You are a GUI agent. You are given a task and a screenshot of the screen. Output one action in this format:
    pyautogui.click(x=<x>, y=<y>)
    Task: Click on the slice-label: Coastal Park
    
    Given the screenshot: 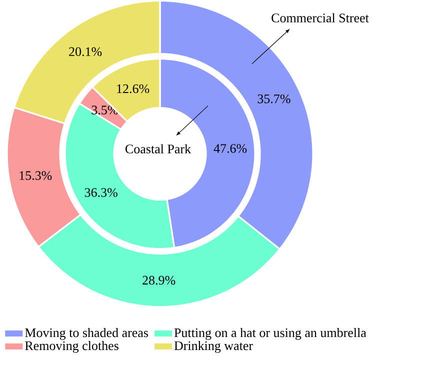 What is the action you would take?
    pyautogui.click(x=159, y=149)
    